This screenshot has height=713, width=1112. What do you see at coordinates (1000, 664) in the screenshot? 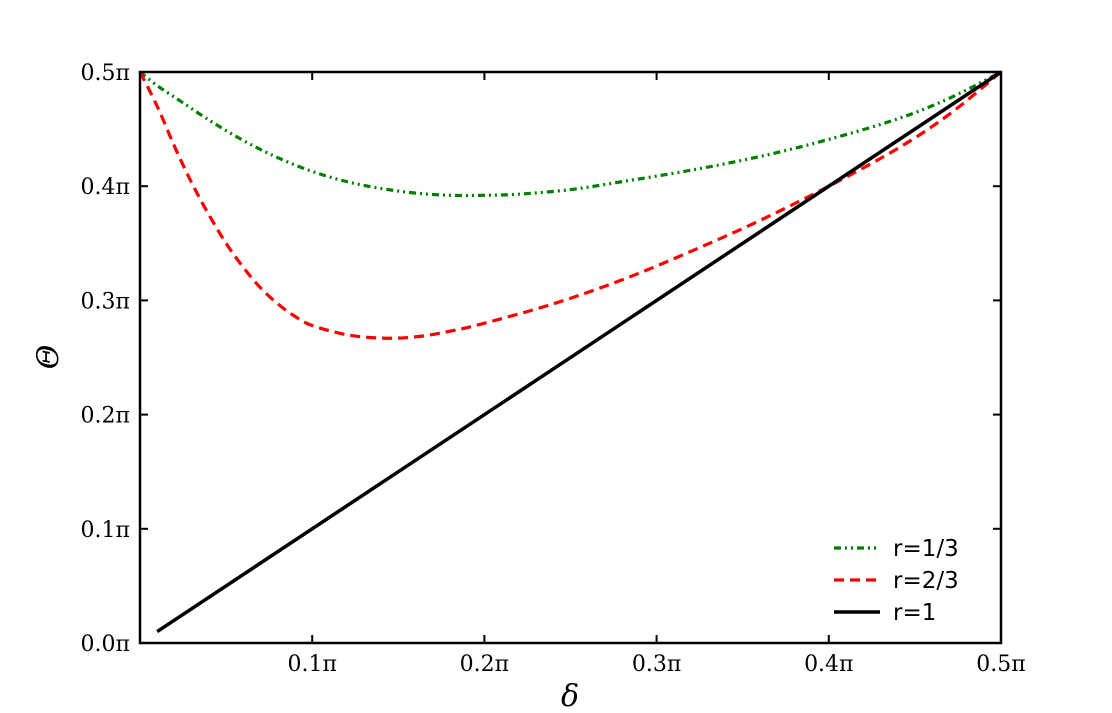
I see `x-tick-label: 0.5π` at bounding box center [1000, 664].